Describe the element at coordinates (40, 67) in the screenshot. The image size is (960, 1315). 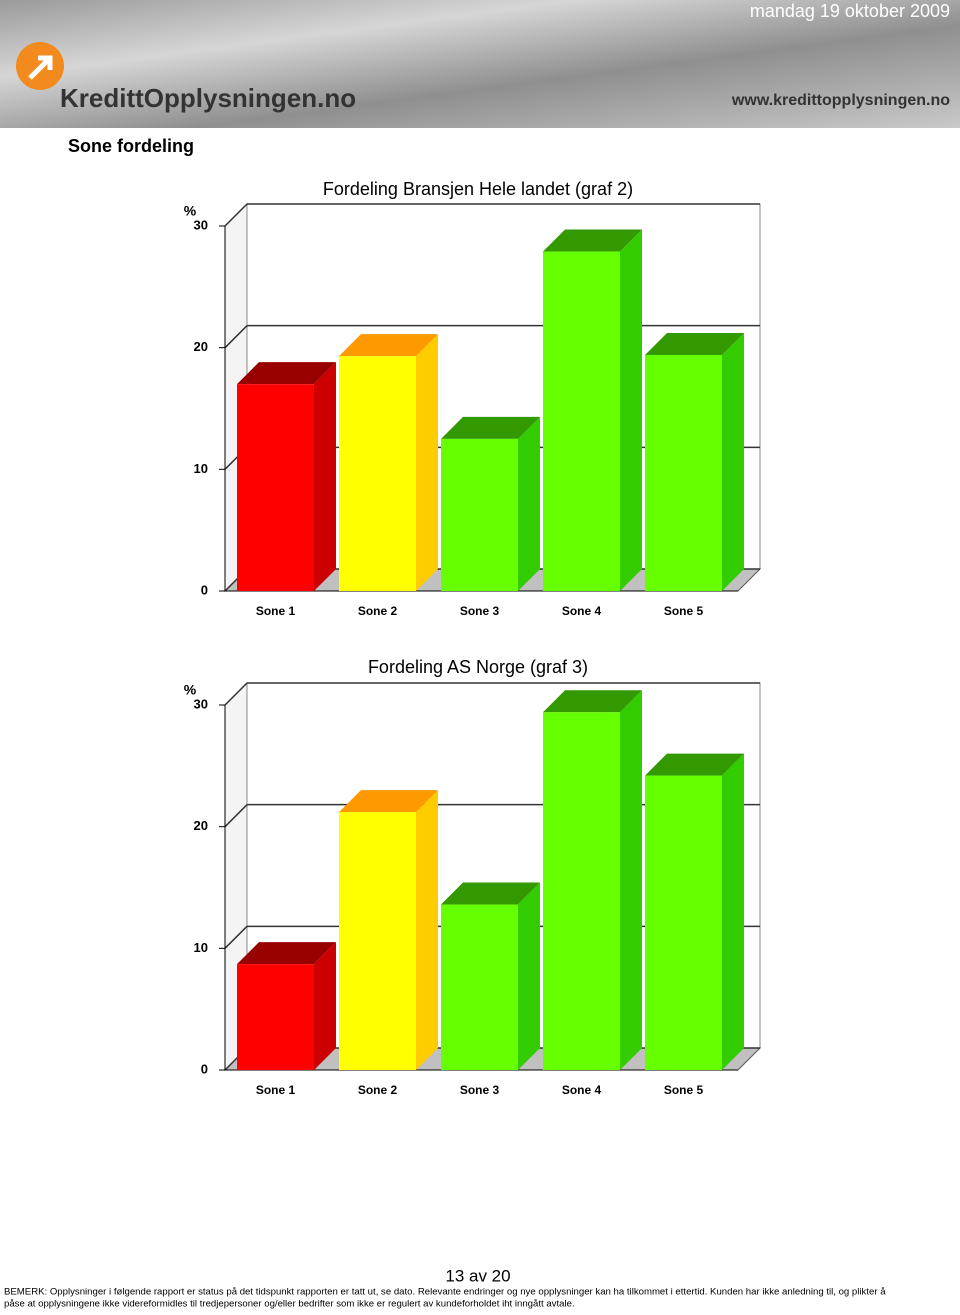
I see `logo-arrow` at that location.